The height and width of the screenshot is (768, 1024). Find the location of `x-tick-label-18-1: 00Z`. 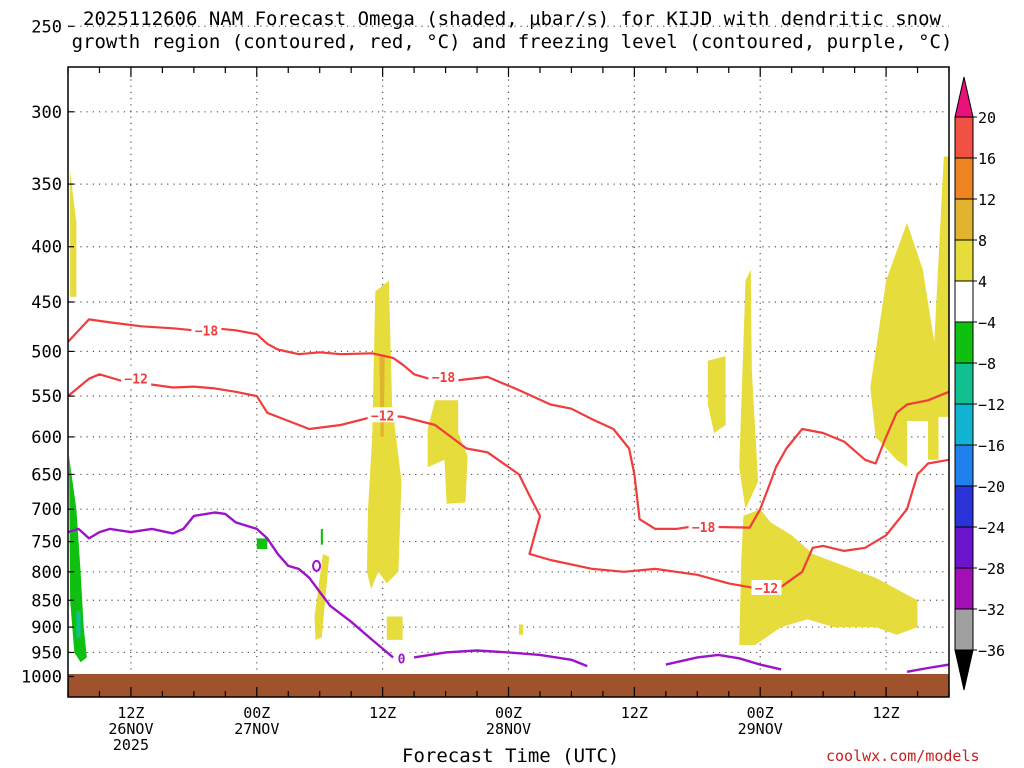

x-tick-label-18-1: 00Z is located at coordinates (256, 713).